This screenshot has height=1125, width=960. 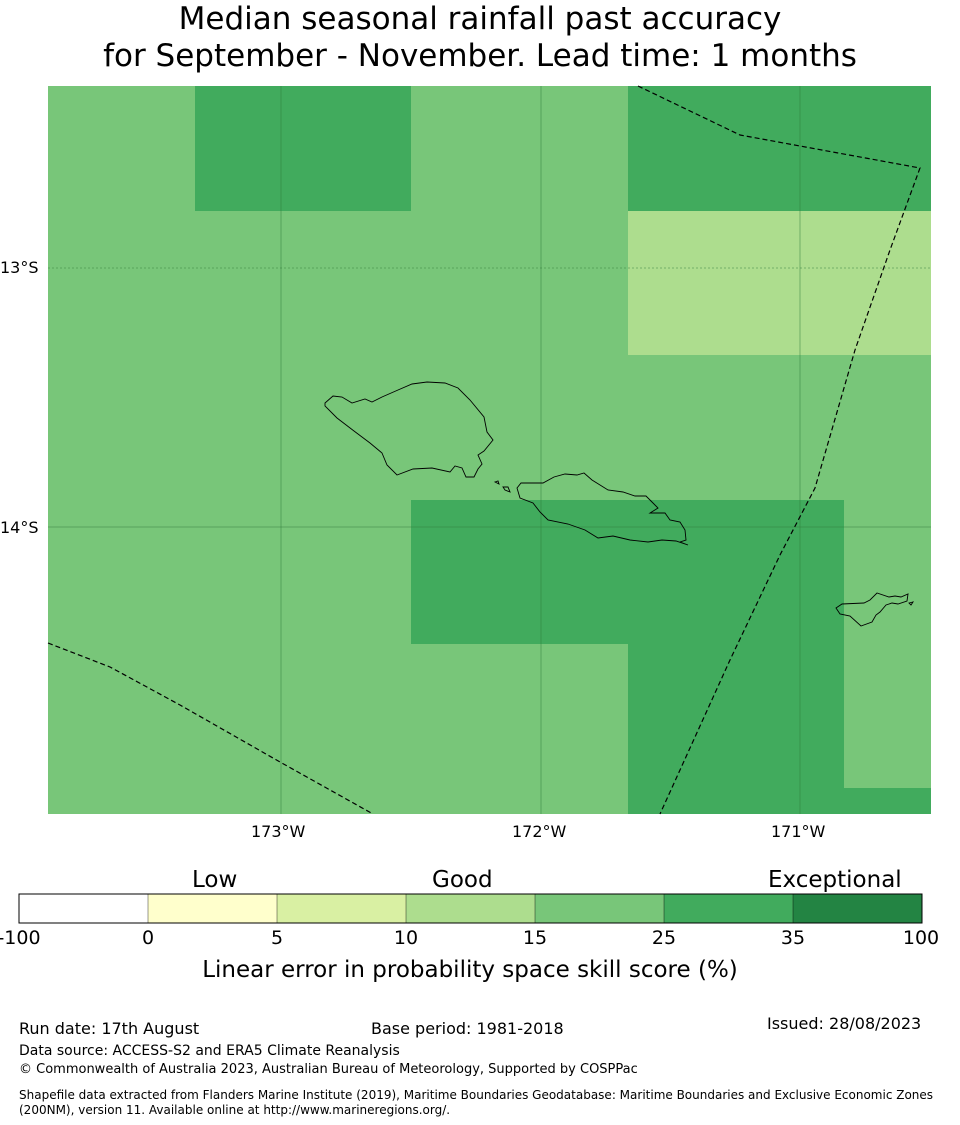 What do you see at coordinates (19, 527) in the screenshot?
I see `lat-label-14s: 14°S` at bounding box center [19, 527].